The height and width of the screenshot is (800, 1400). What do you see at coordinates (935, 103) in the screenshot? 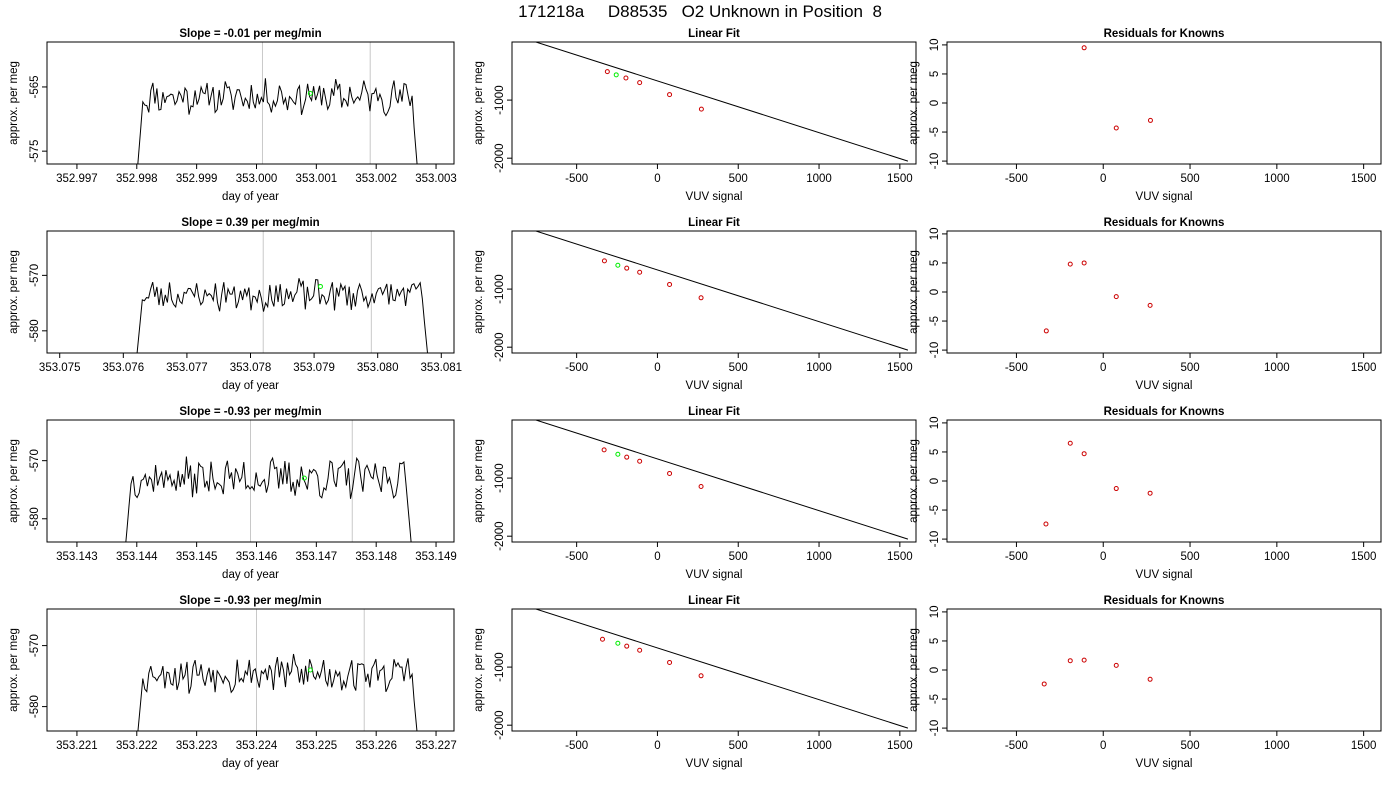
I see `y-tick-label: 0` at bounding box center [935, 103].